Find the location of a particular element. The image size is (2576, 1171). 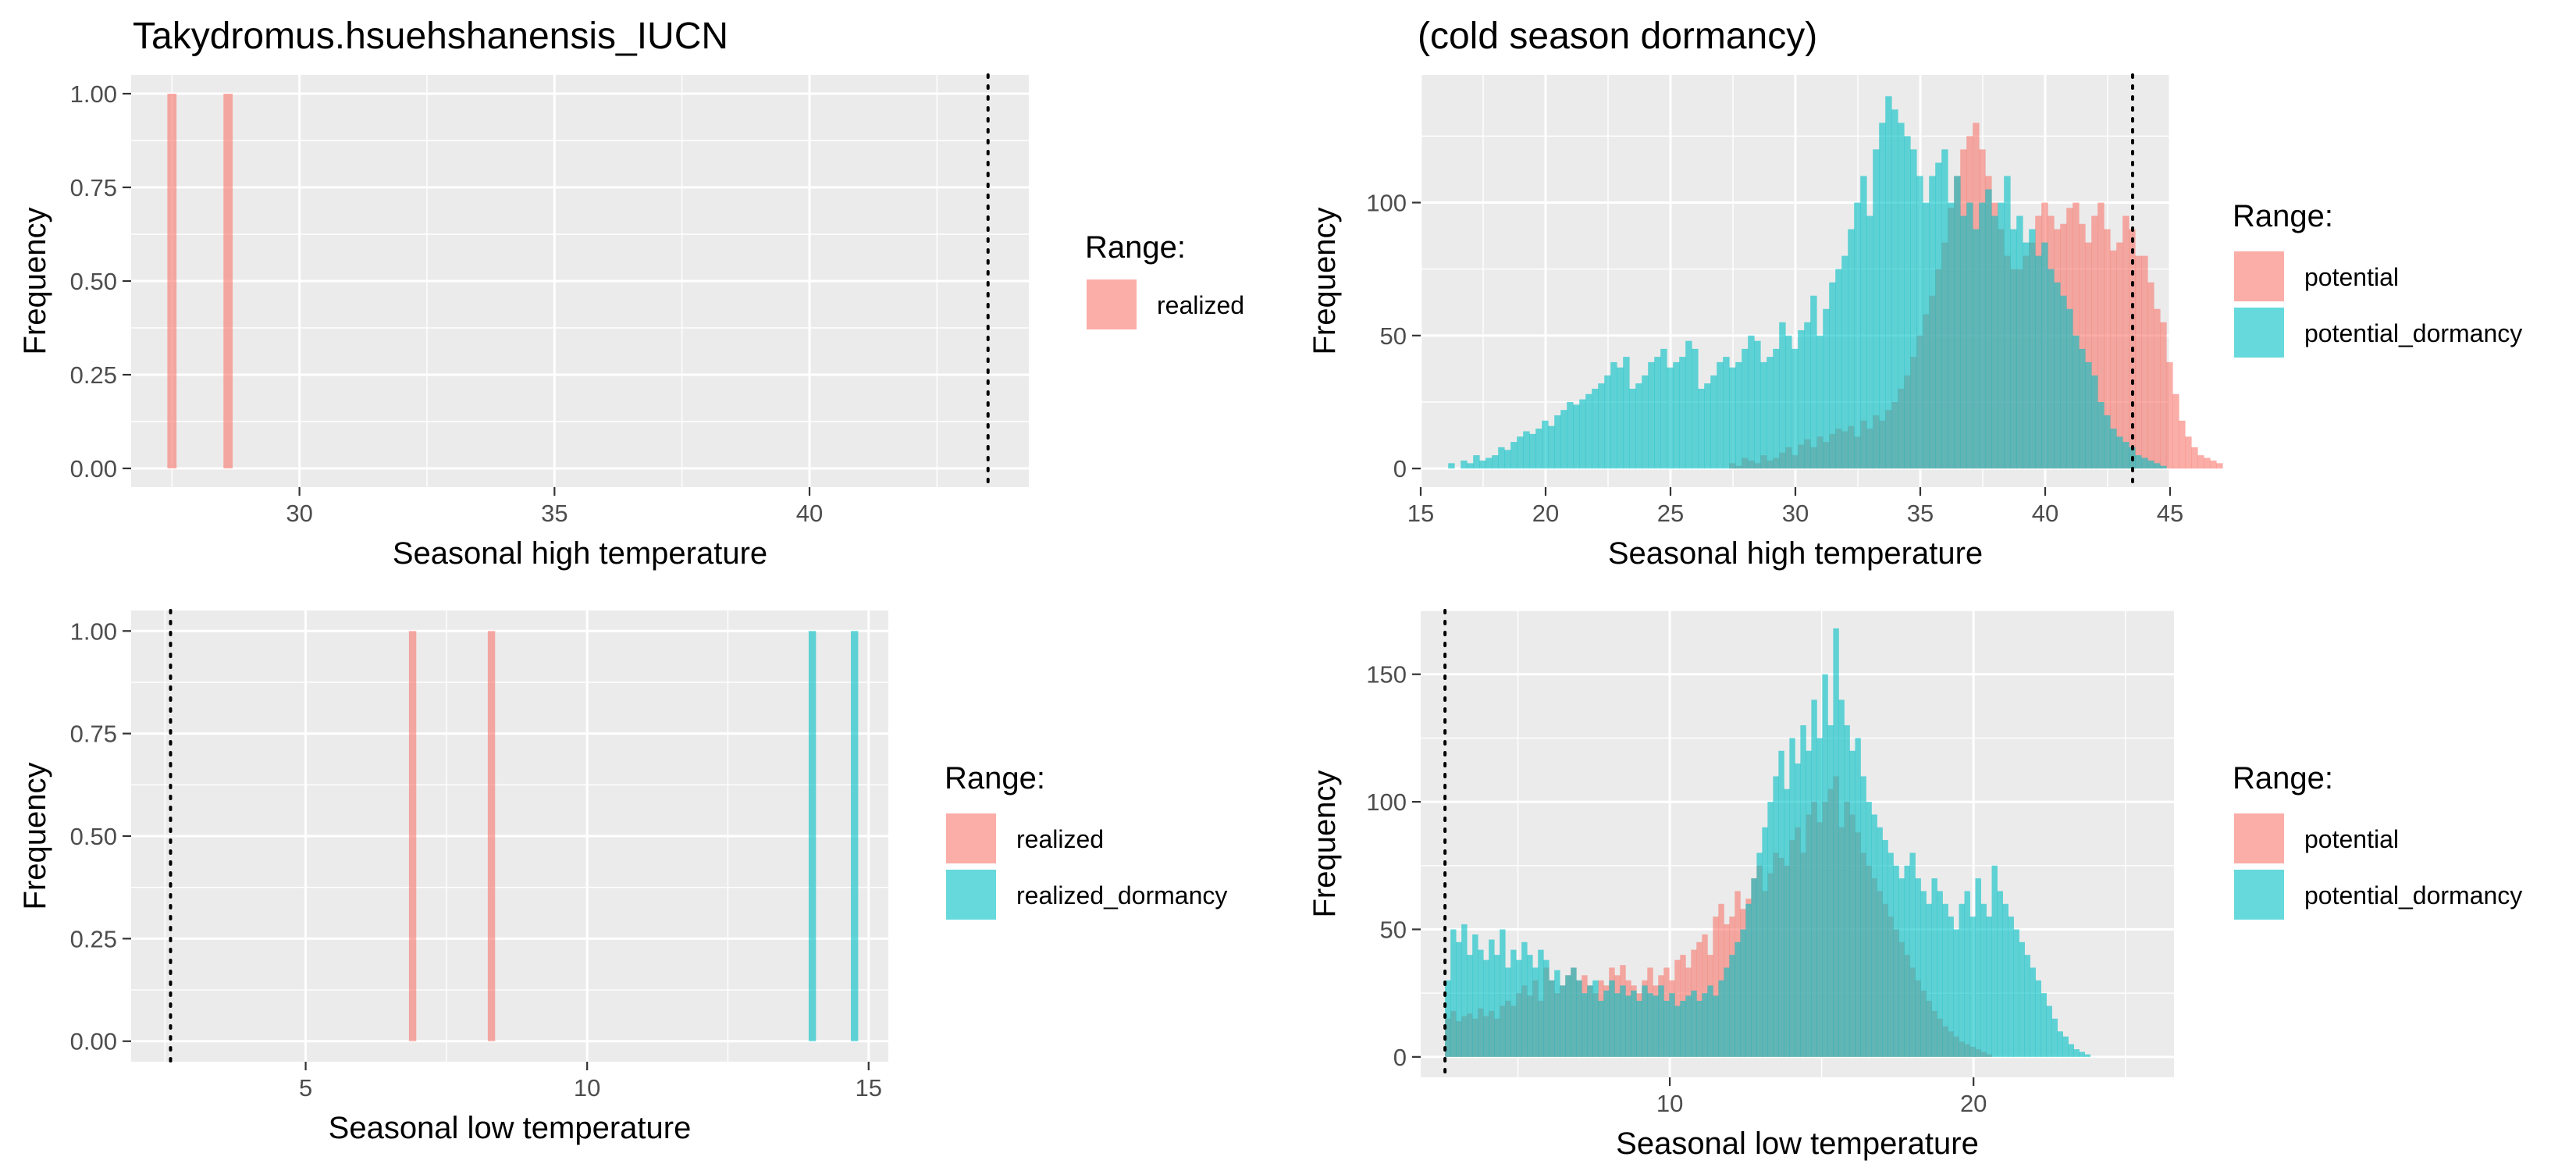

series-realized_dormancy is located at coordinates (833, 836).